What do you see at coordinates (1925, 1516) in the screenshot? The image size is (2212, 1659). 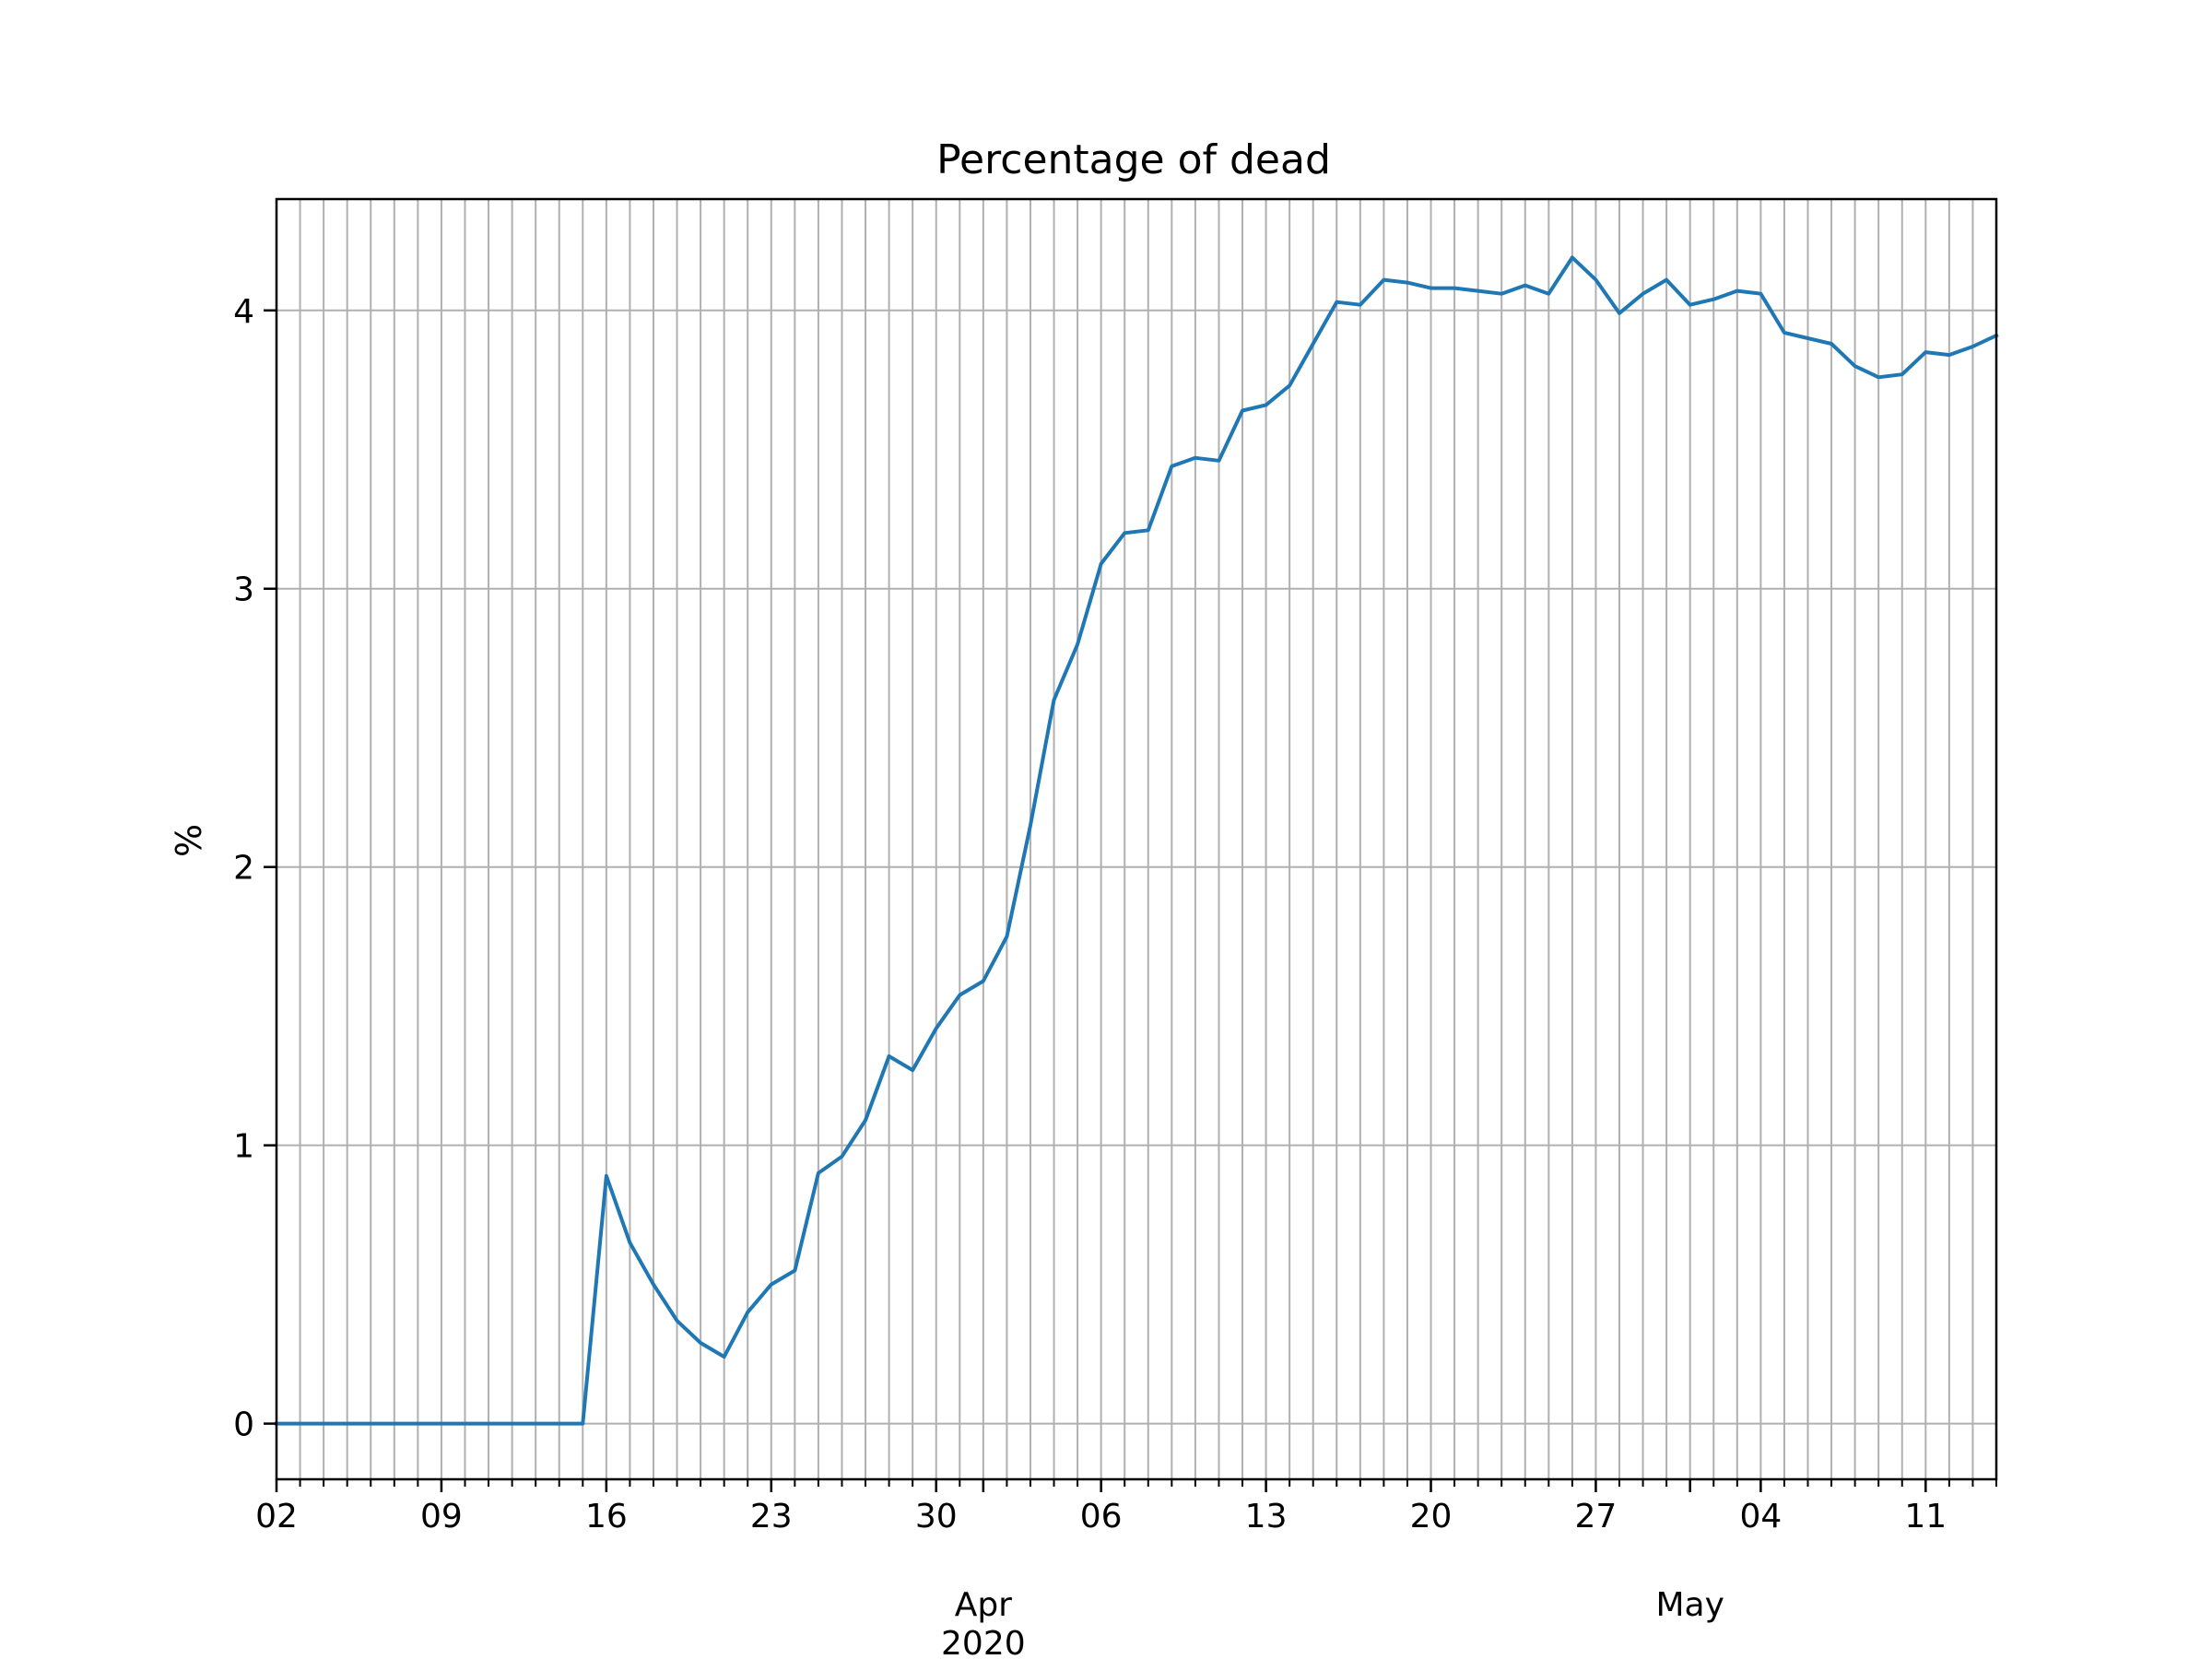 I see `x-tick-label: 11` at bounding box center [1925, 1516].